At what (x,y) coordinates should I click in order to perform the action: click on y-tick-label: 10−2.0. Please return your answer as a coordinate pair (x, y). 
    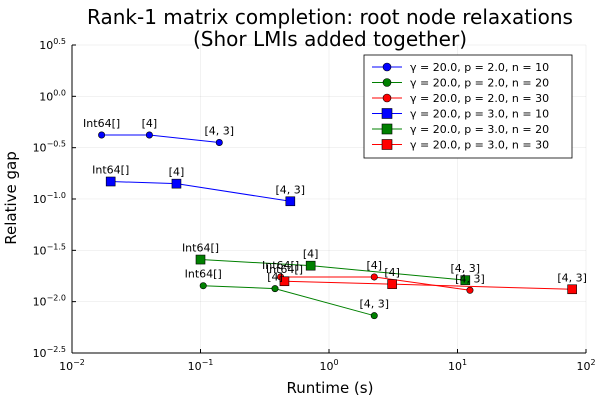
    Looking at the image, I should click on (49, 301).